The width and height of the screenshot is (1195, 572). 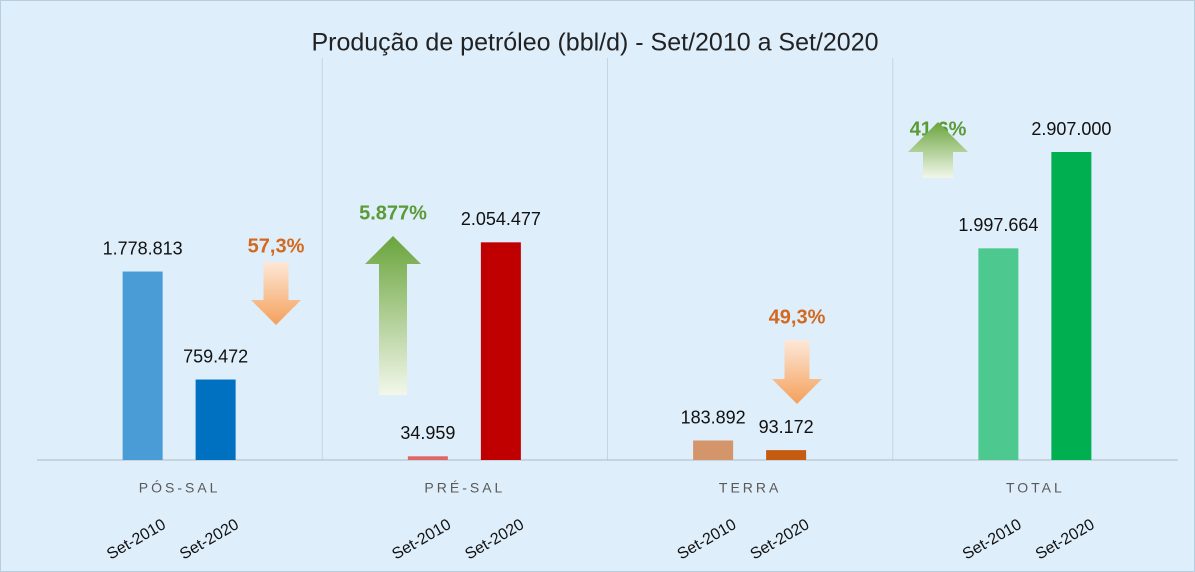 What do you see at coordinates (713, 417) in the screenshot?
I see `value-label: 183.892` at bounding box center [713, 417].